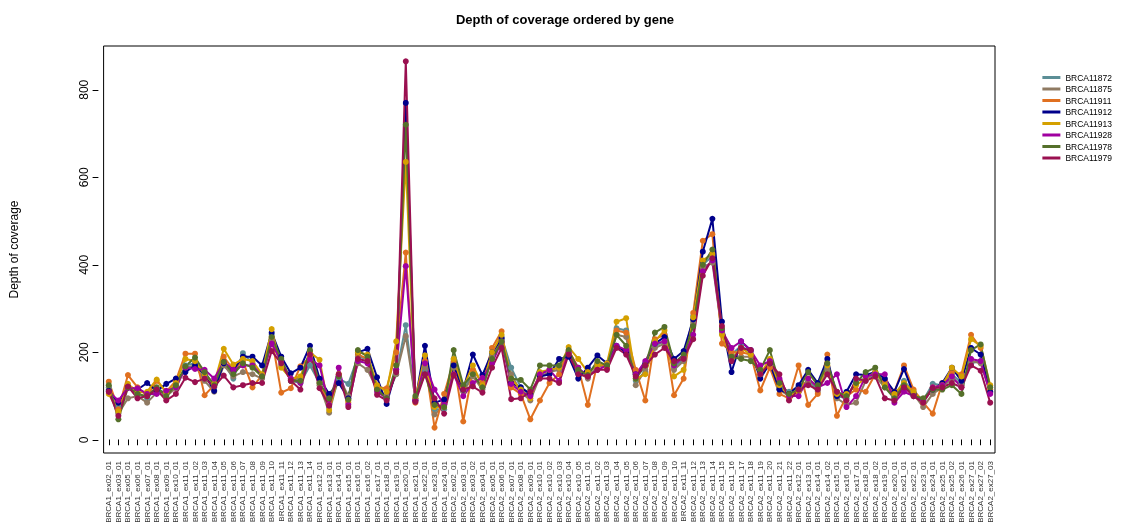 The image size is (1125, 529). I want to click on x-tick-label: BRCA1_ex14_01, so click(339, 491).